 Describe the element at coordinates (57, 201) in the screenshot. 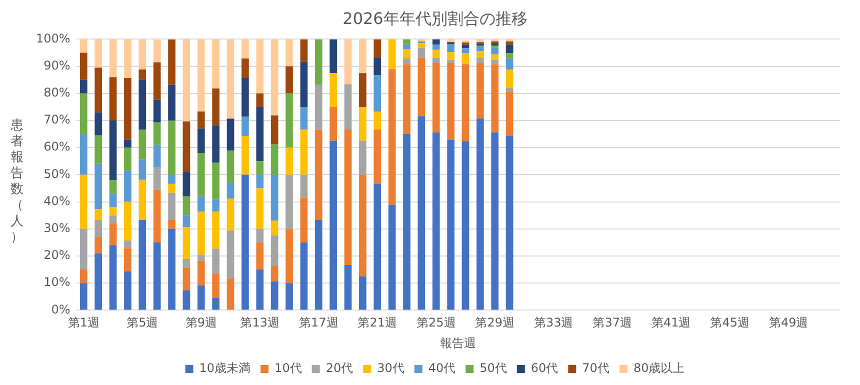

I see `y-tick-label: 40%` at that location.